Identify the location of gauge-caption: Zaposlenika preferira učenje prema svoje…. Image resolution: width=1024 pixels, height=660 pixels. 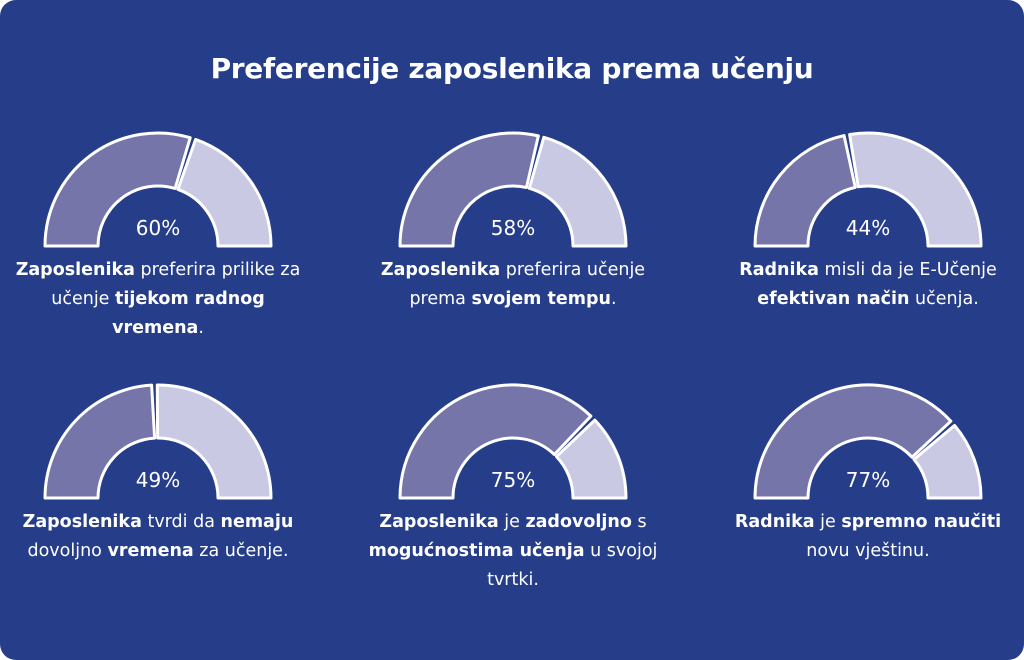
(513, 285).